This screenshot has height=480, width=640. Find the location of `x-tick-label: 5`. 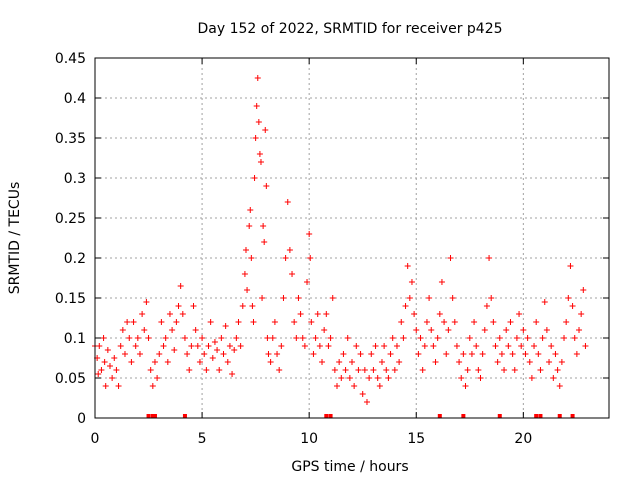

x-tick-label: 5 is located at coordinates (202, 439).